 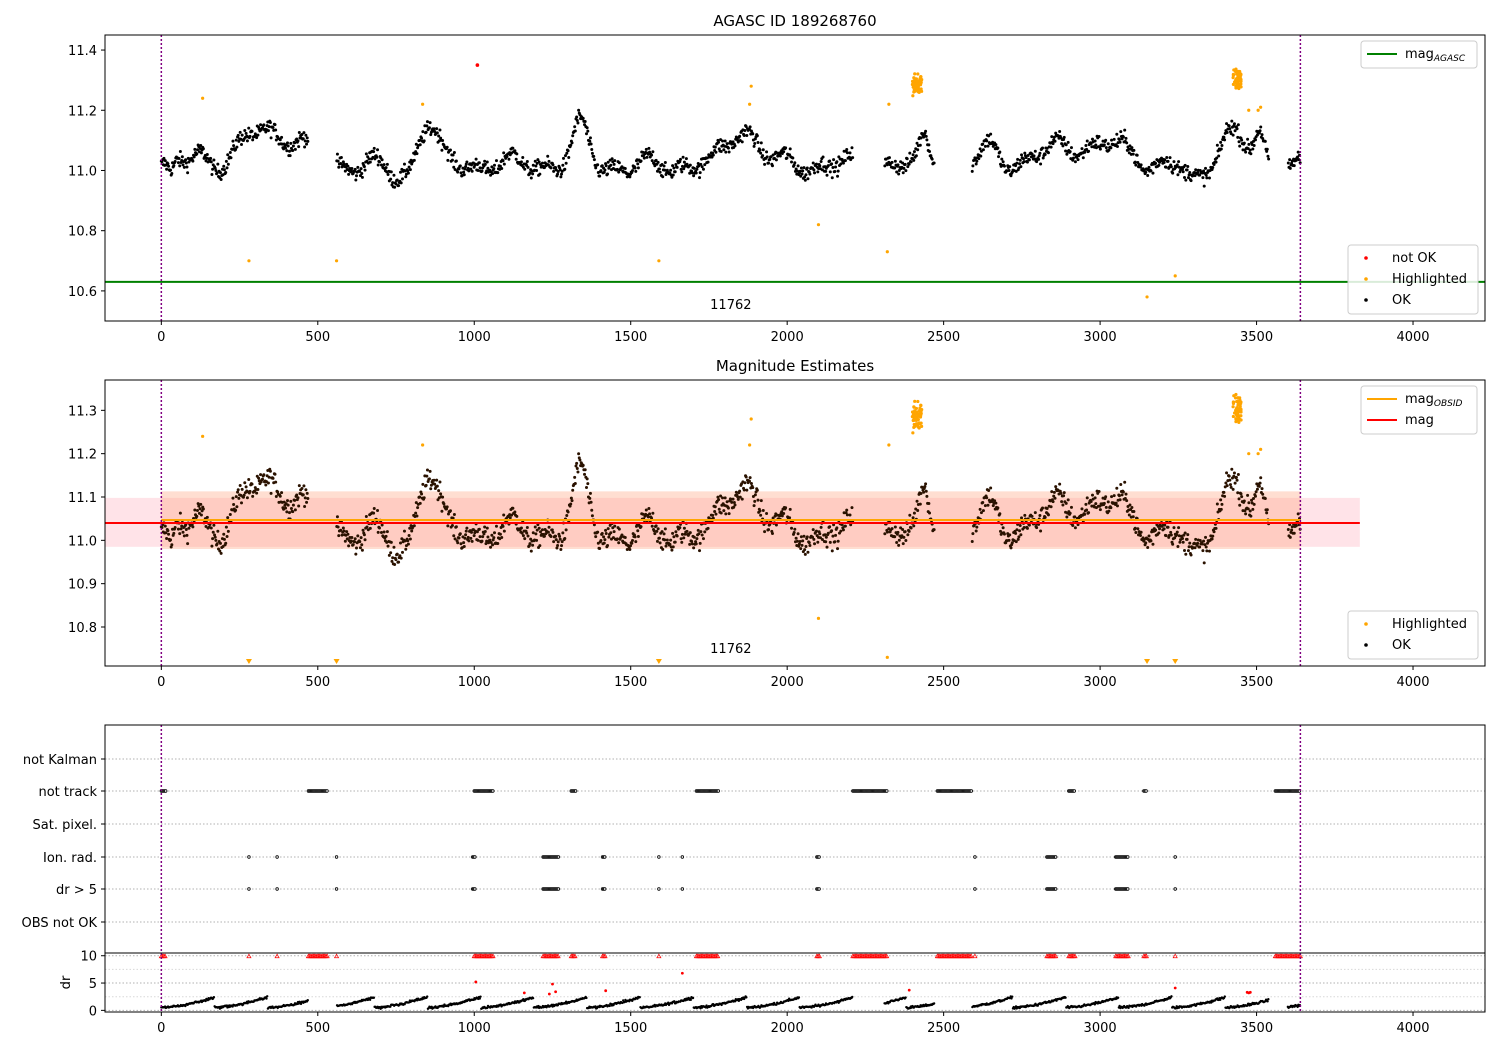 What do you see at coordinates (658, 661) in the screenshot?
I see `out-of-range-marker` at bounding box center [658, 661].